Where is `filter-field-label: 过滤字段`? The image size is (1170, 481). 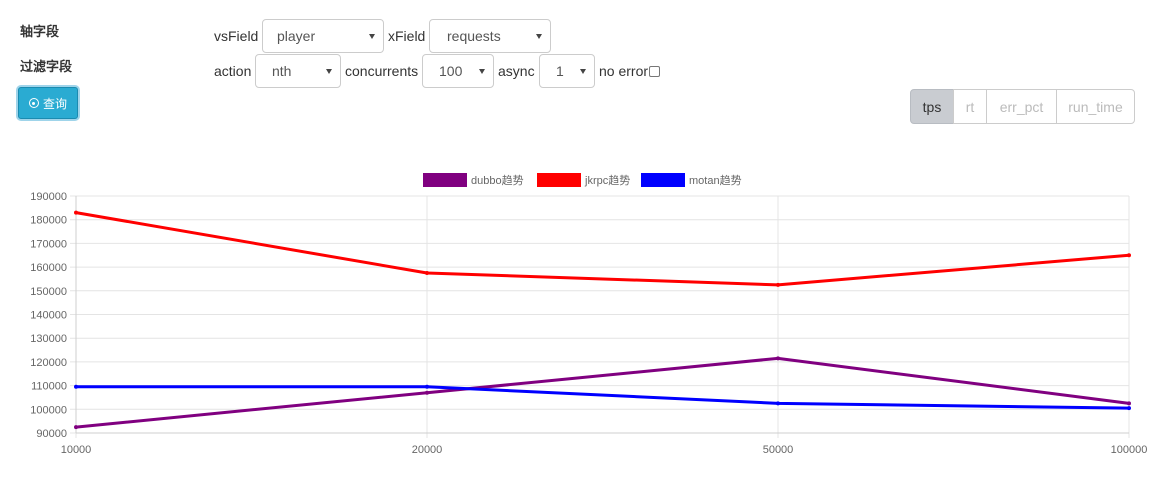
filter-field-label: 过滤字段 is located at coordinates (46, 66).